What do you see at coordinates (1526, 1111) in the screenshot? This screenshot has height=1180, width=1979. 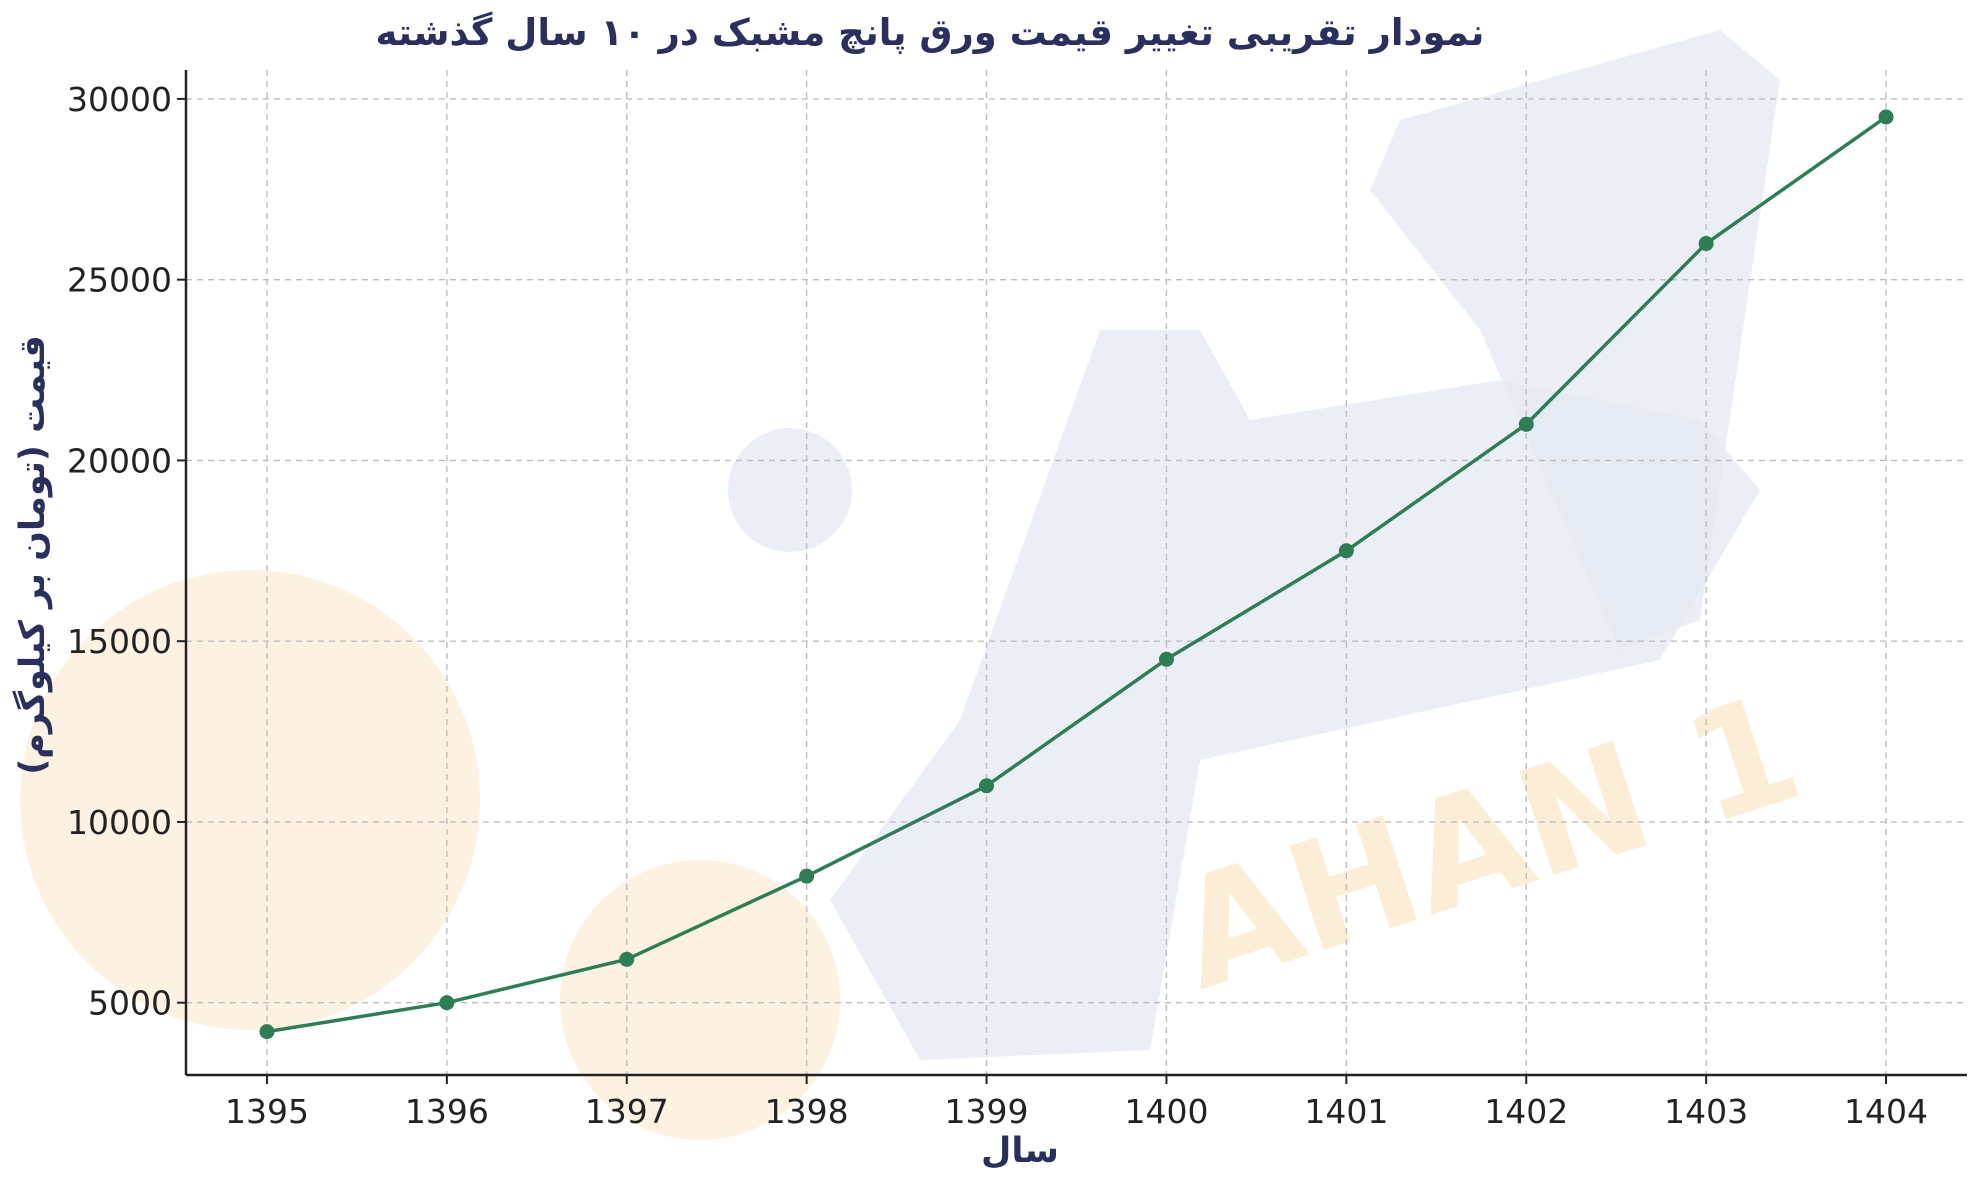 I see `x-tick-label: 1402` at bounding box center [1526, 1111].